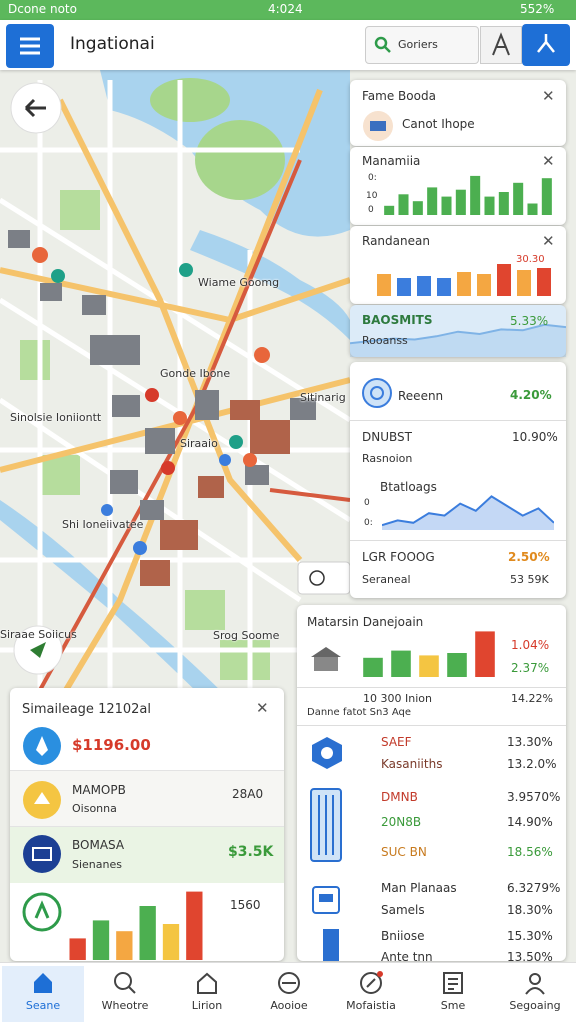 Image resolution: width=576 pixels, height=1025 pixels. I want to click on nav-item: Wheotre, so click(125, 994).